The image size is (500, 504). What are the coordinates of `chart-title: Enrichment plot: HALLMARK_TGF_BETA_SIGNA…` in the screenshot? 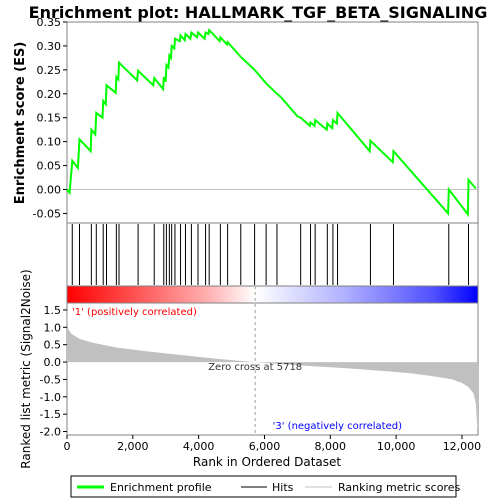 It's located at (258, 12).